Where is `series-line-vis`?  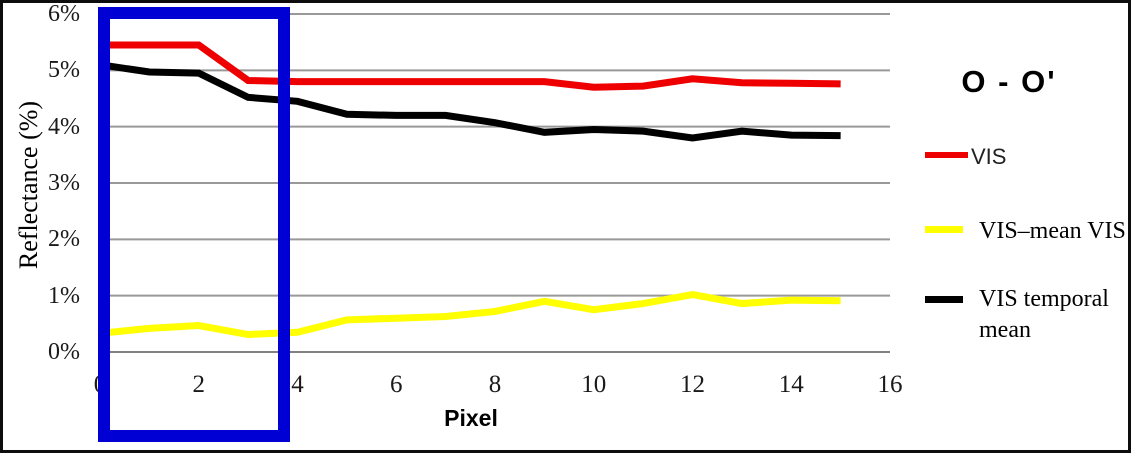 series-line-vis is located at coordinates (470, 66).